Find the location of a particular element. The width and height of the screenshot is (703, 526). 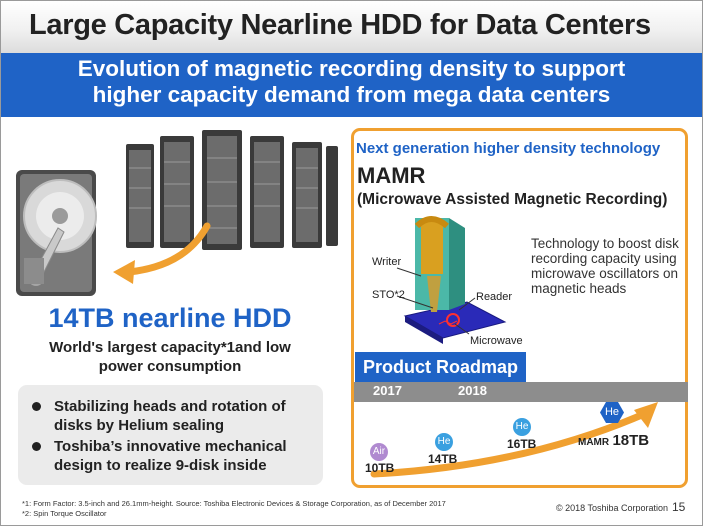

mamr-diagram is located at coordinates (451, 280).